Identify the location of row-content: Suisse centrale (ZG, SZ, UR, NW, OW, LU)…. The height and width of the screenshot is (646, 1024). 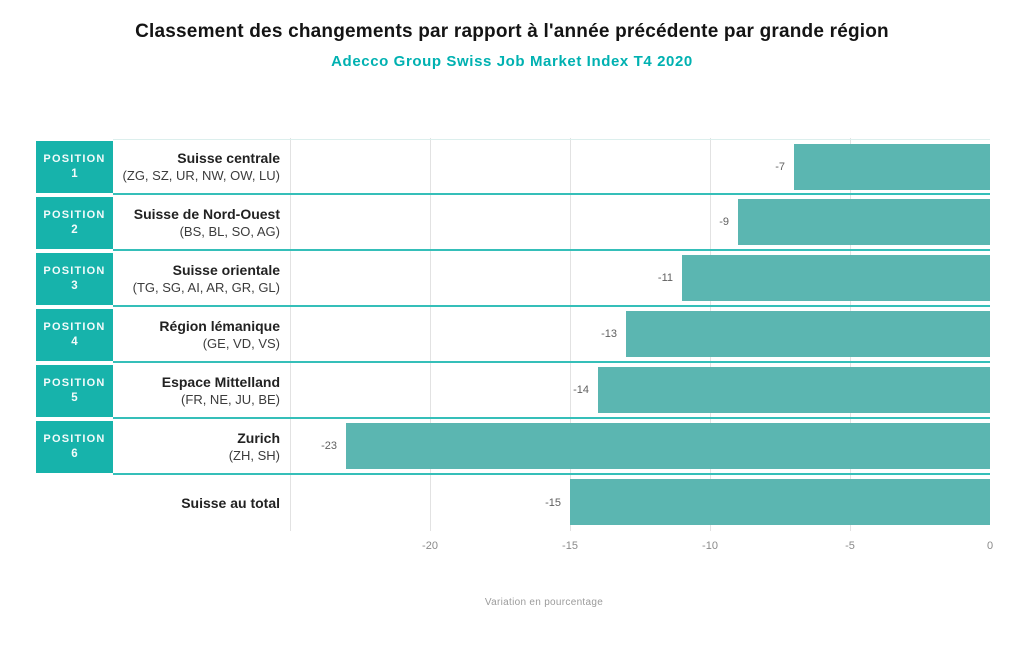
(551, 167).